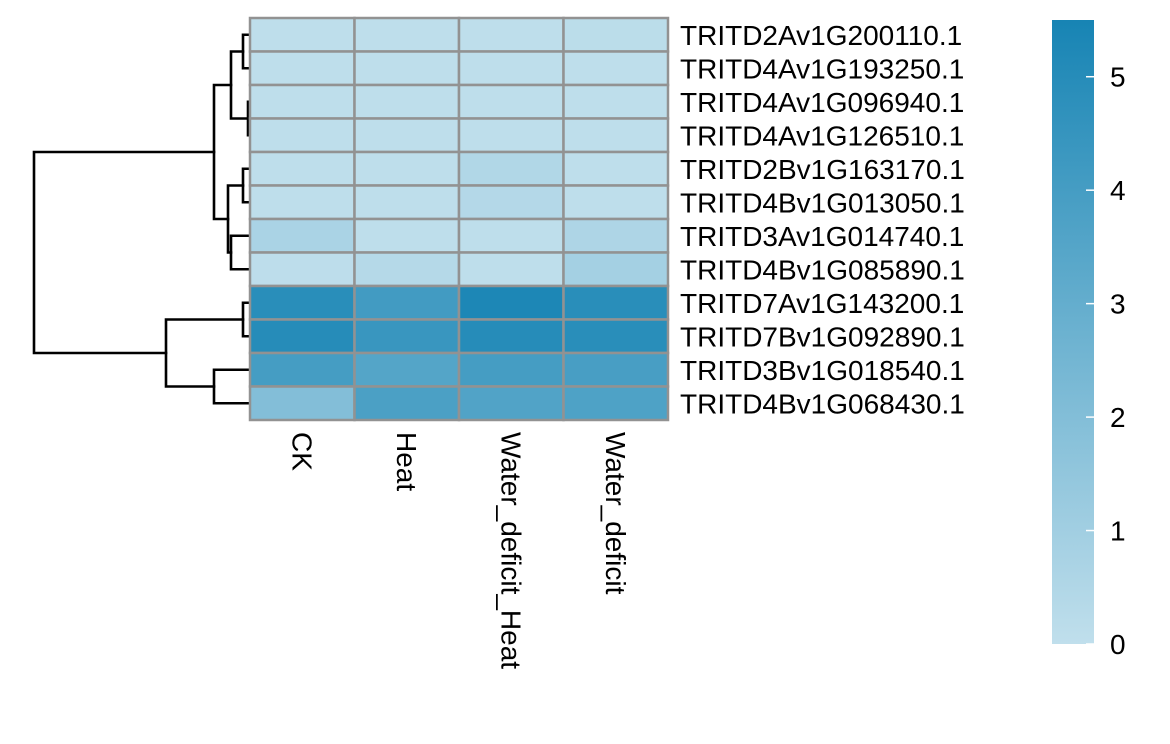 This screenshot has width=1170, height=744. What do you see at coordinates (822, 403) in the screenshot?
I see `row-label: TRITD4Bv1G068430.1` at bounding box center [822, 403].